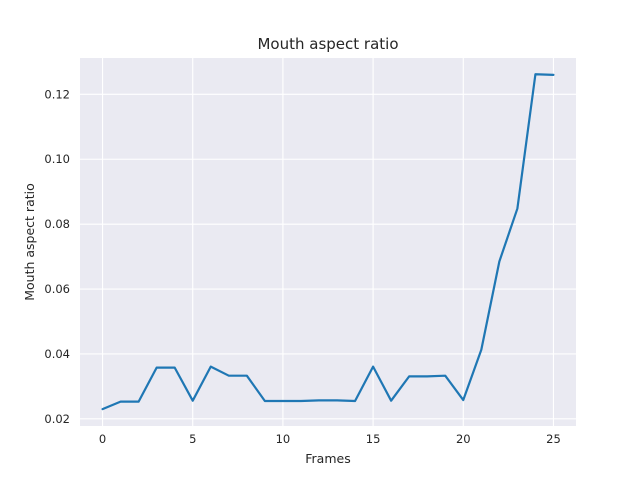 This screenshot has width=640, height=480. I want to click on x-tick-label: 10, so click(283, 439).